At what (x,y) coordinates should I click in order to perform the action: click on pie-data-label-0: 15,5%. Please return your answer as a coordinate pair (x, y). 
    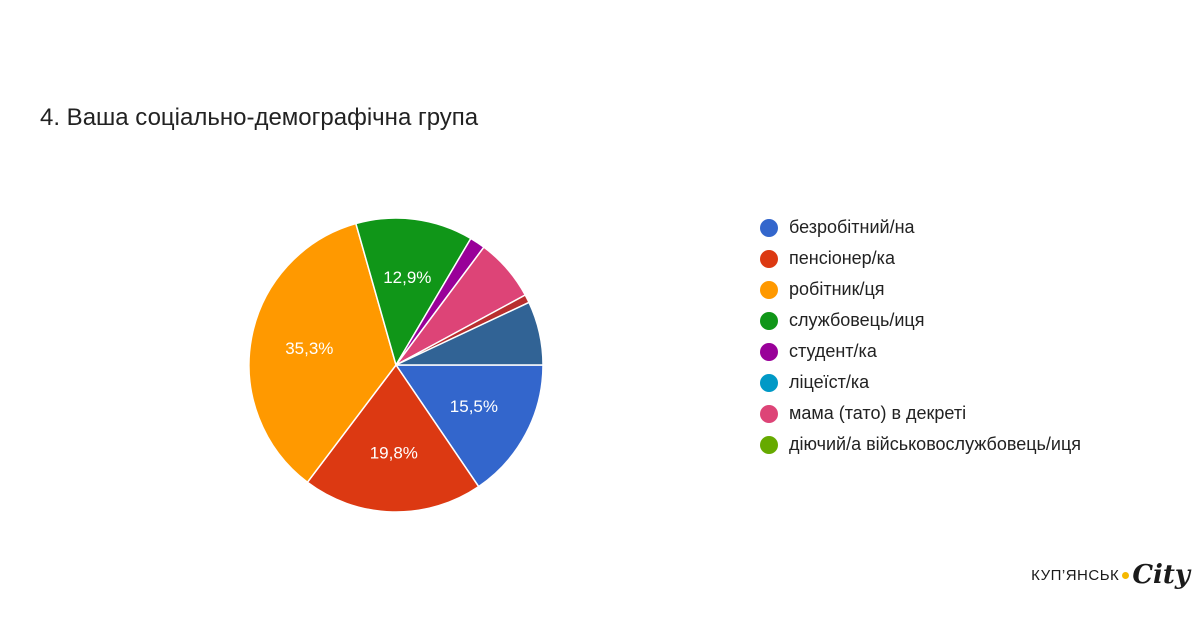
    Looking at the image, I should click on (474, 406).